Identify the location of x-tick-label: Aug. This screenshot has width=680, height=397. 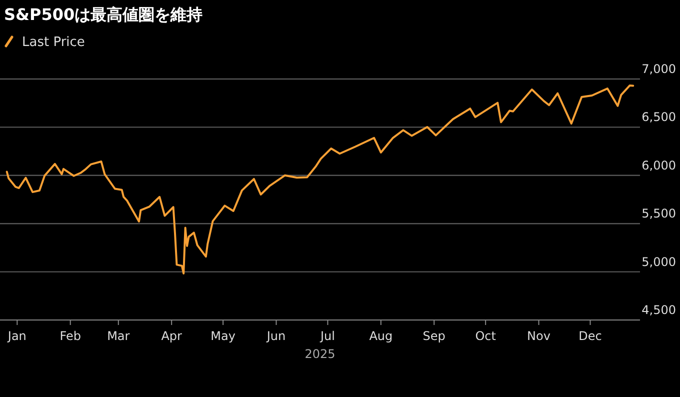
(381, 336).